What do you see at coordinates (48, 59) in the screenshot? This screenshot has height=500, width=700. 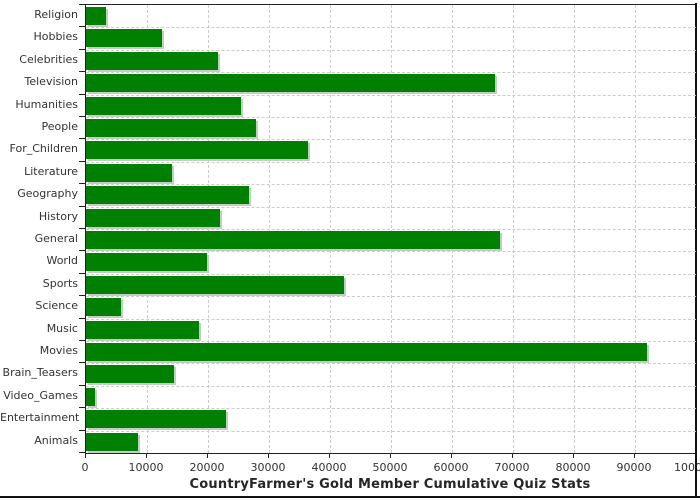 I see `category-label: Celebrities` at bounding box center [48, 59].